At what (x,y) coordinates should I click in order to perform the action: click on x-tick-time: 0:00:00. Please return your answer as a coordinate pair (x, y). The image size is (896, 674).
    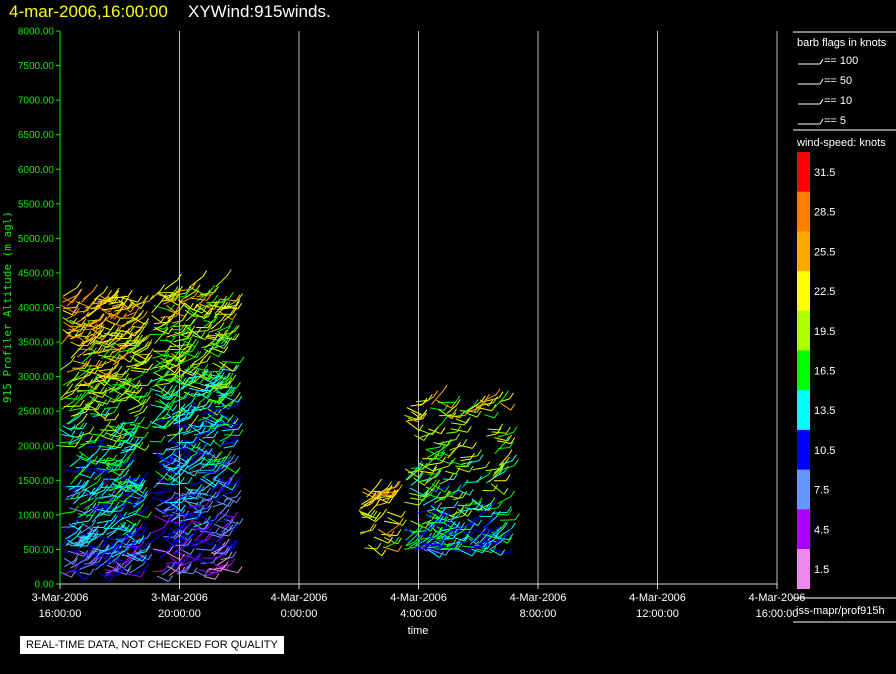
    Looking at the image, I should click on (299, 614).